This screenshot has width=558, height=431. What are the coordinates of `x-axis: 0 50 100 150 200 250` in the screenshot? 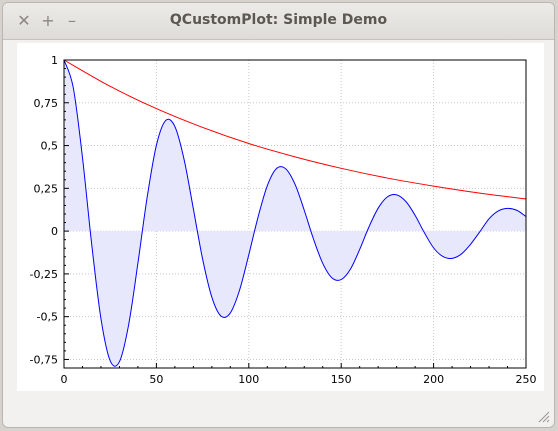 It's located at (299, 374).